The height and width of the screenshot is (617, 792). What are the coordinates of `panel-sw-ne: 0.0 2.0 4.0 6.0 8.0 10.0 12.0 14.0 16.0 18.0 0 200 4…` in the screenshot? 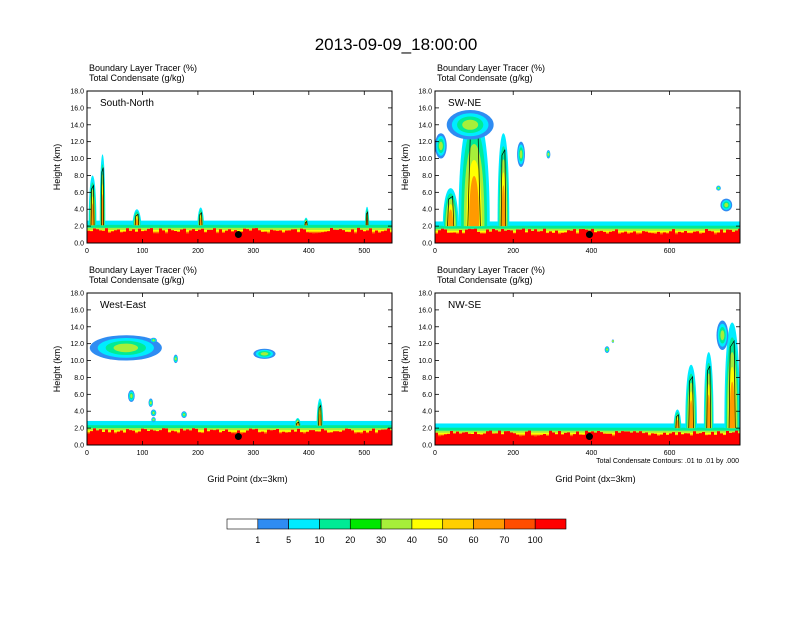 It's located at (570, 159).